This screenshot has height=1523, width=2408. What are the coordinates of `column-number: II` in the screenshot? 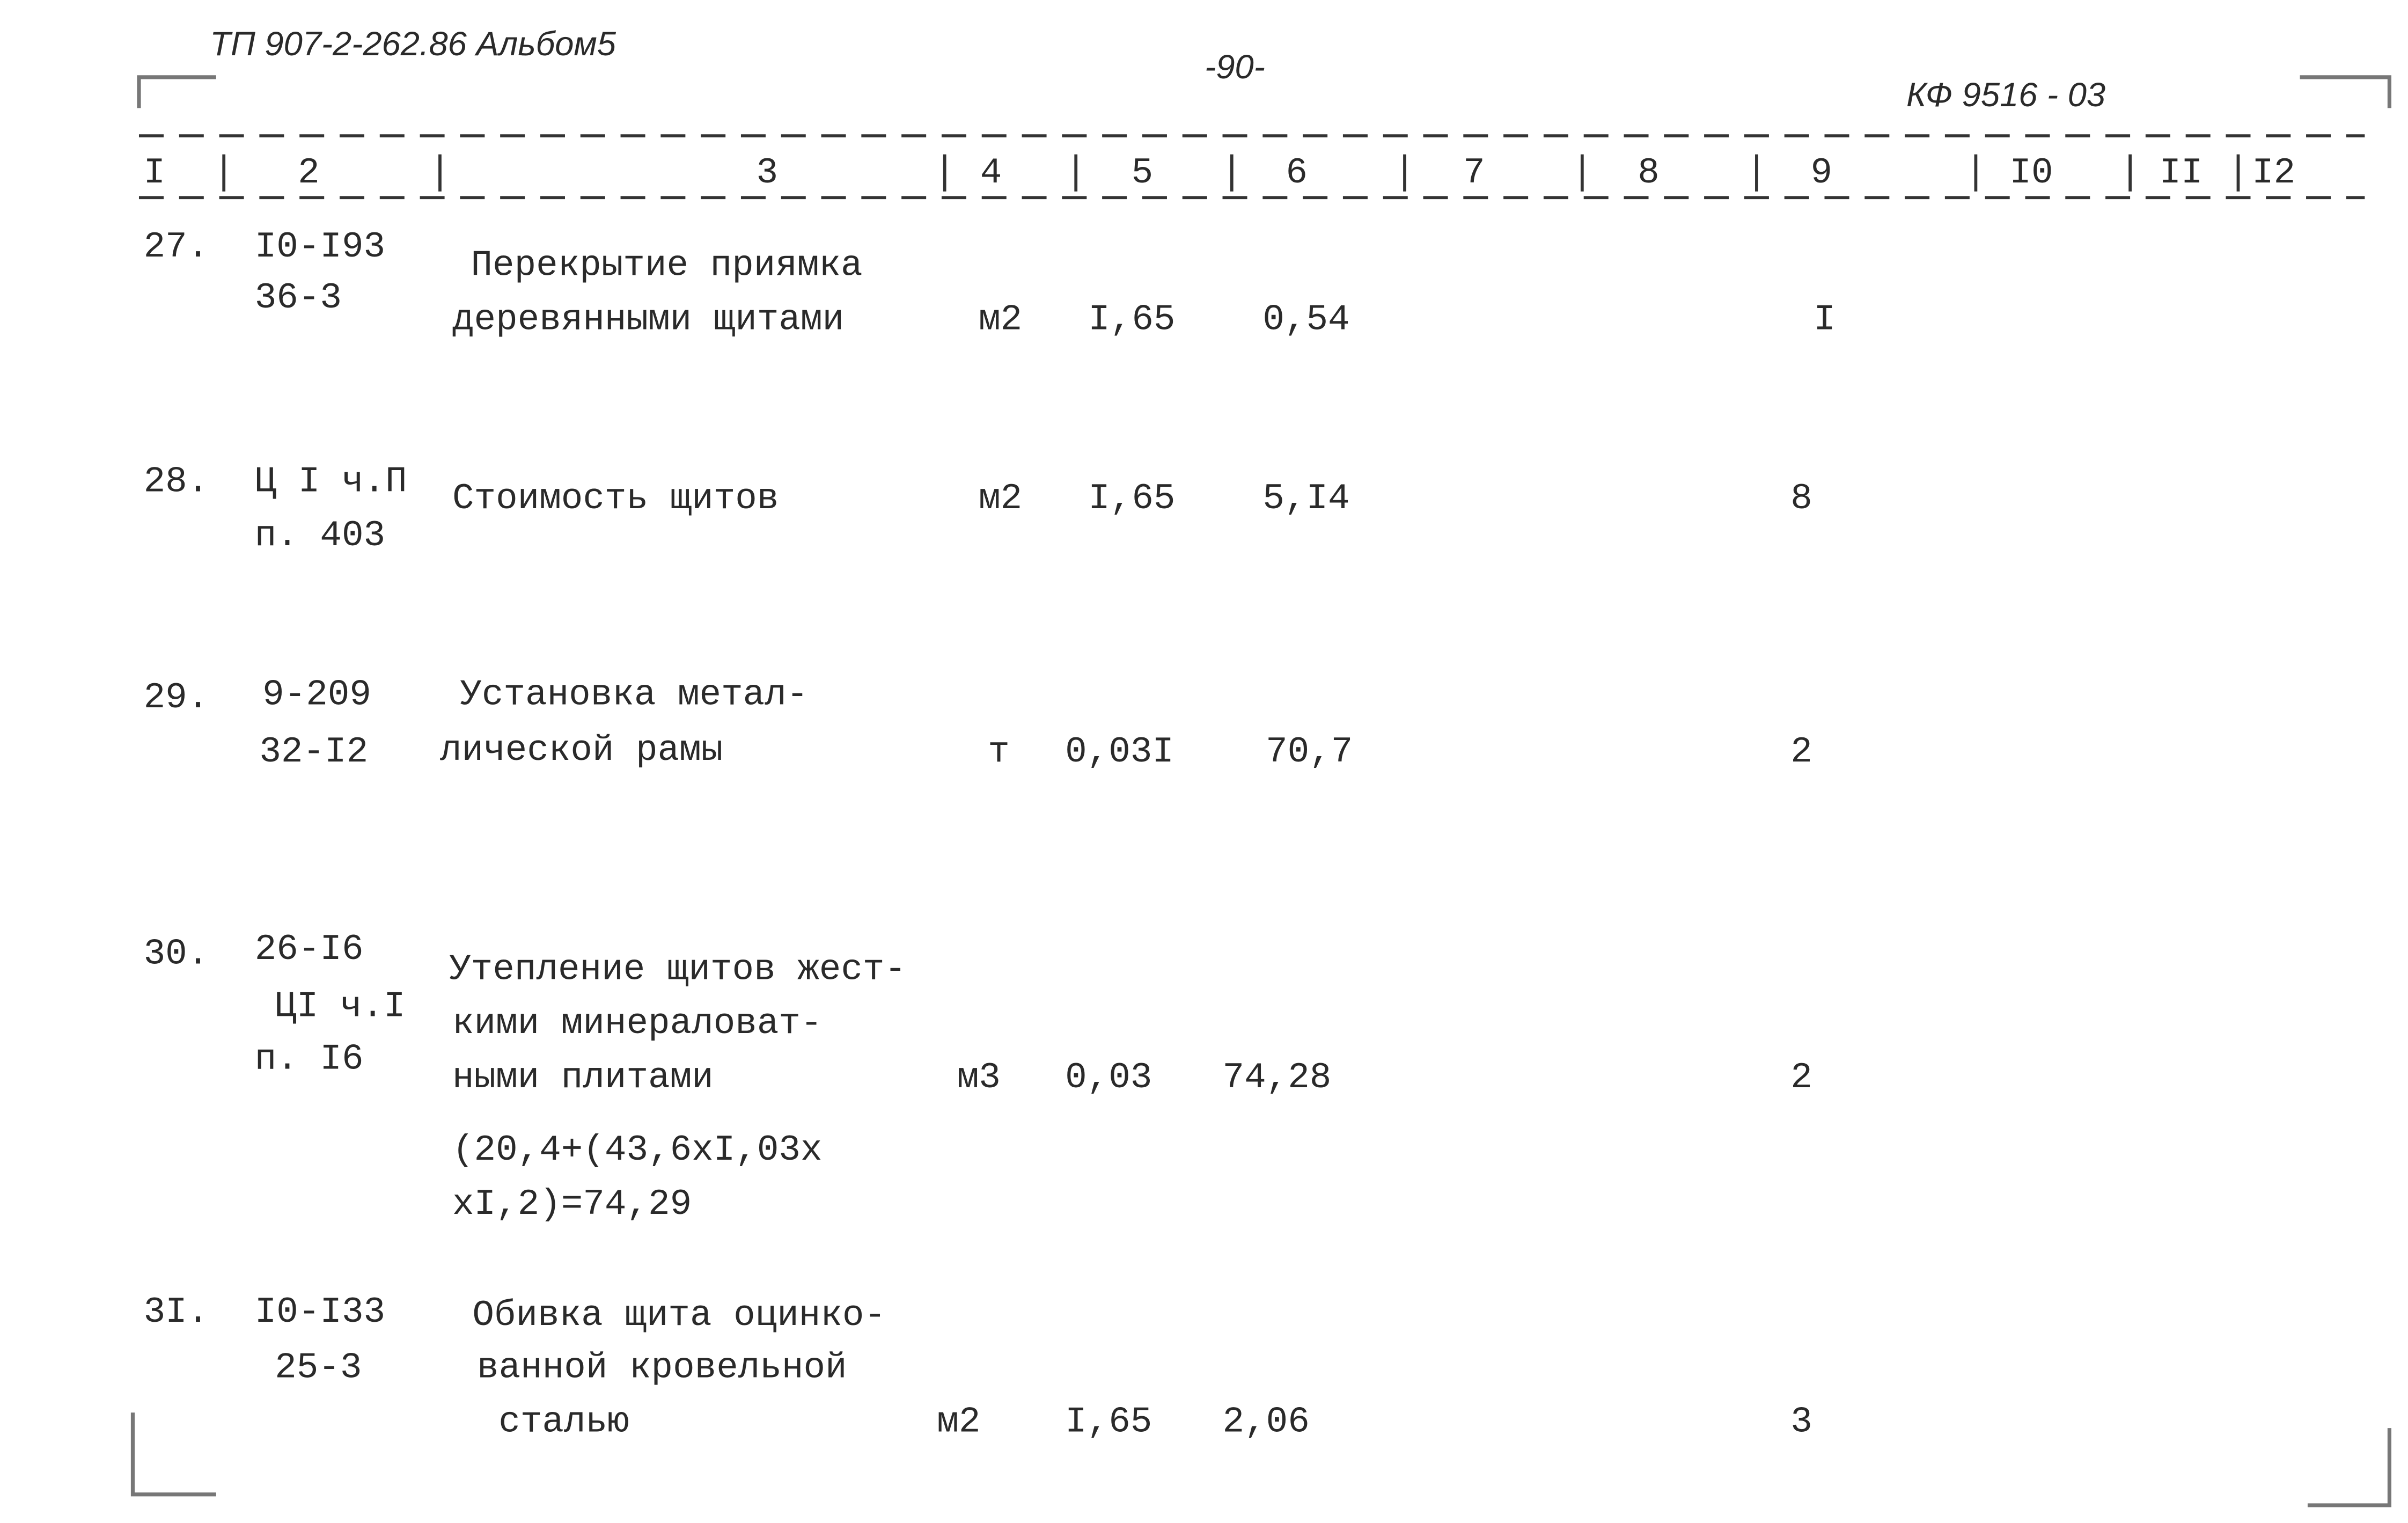 It's located at (2181, 174).